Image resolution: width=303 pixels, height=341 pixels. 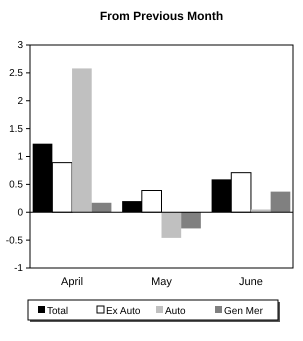 What do you see at coordinates (175, 311) in the screenshot?
I see `legend-label: Auto` at bounding box center [175, 311].